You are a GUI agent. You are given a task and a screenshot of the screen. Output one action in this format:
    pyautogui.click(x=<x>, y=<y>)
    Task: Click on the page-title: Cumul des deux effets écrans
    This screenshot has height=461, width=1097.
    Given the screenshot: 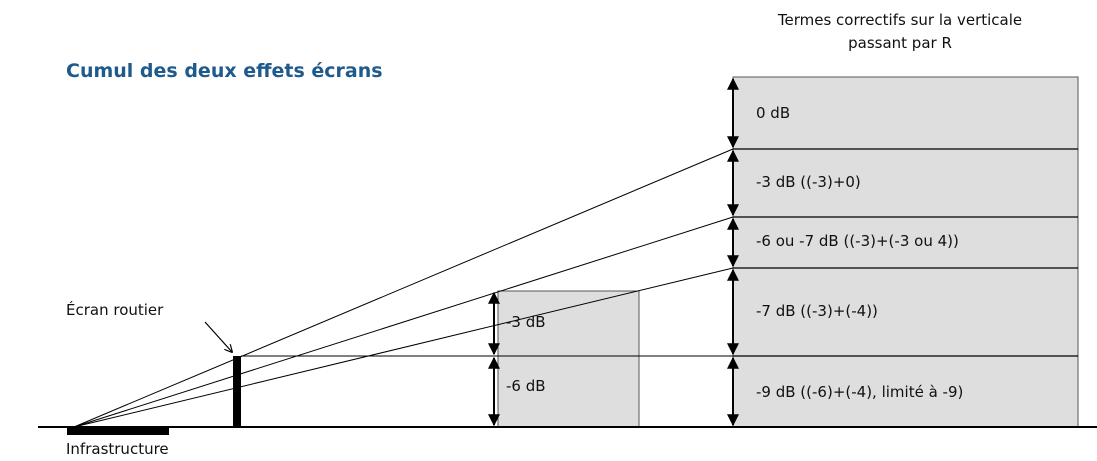 What is the action you would take?
    pyautogui.click(x=224, y=71)
    